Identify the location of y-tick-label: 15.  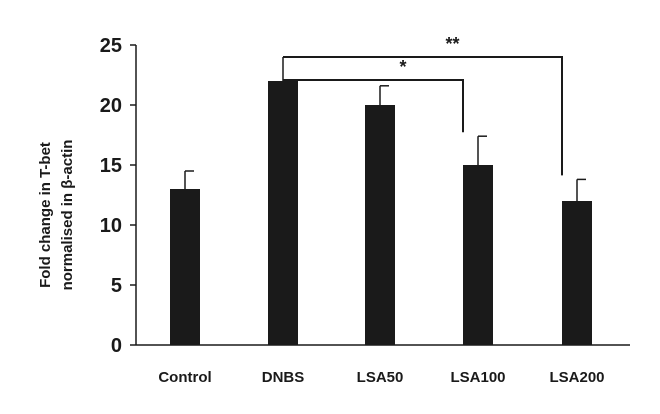
(111, 166).